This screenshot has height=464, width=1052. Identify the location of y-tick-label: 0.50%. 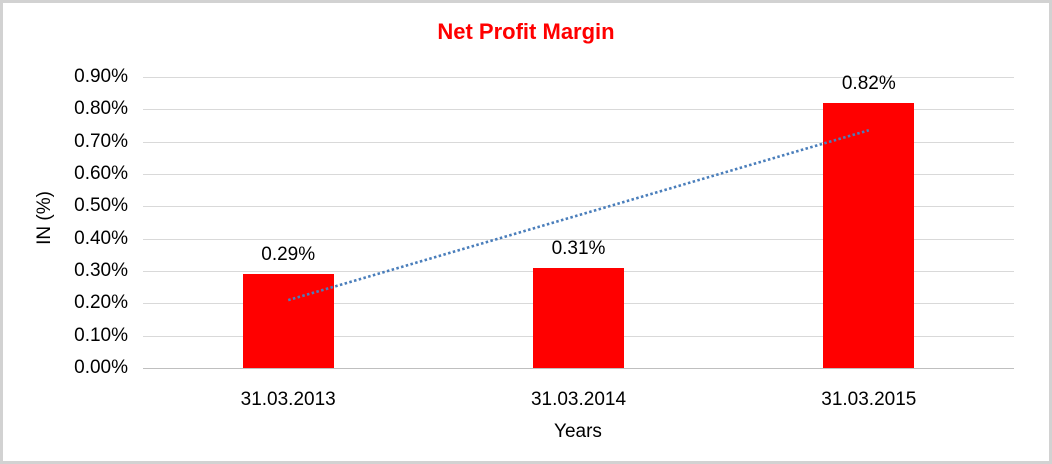
(101, 206).